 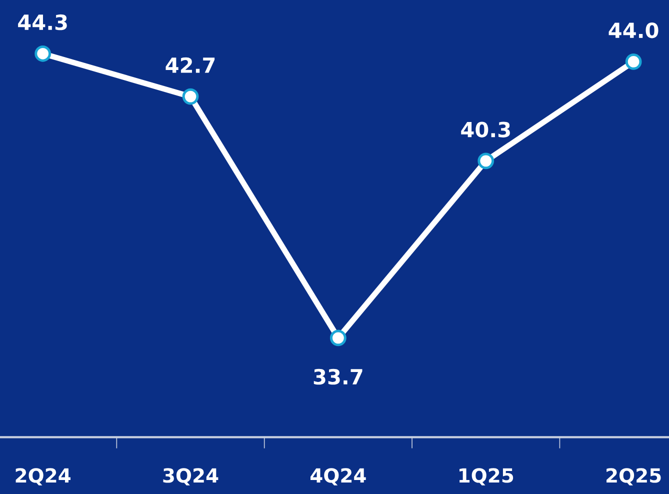 What do you see at coordinates (633, 477) in the screenshot?
I see `x-tick-label: 2Q25` at bounding box center [633, 477].